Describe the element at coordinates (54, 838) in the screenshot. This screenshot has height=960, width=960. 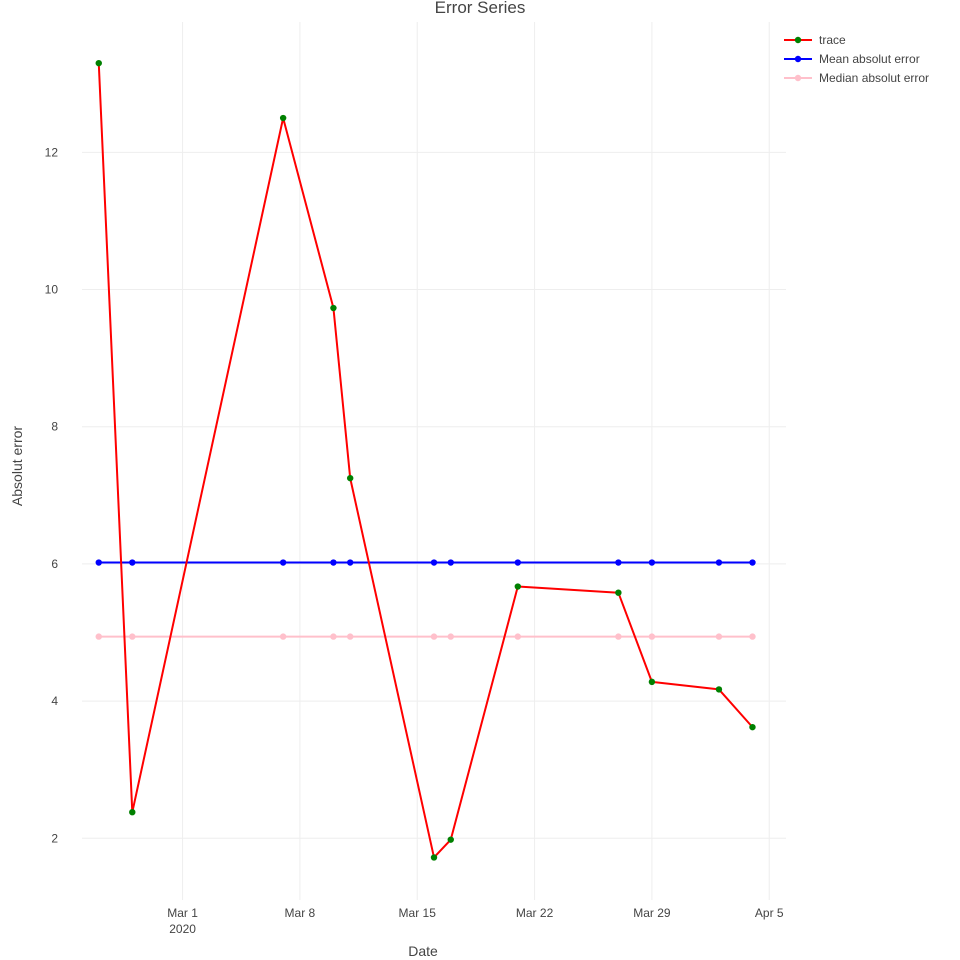
I see `y-tick-label: 2` at that location.